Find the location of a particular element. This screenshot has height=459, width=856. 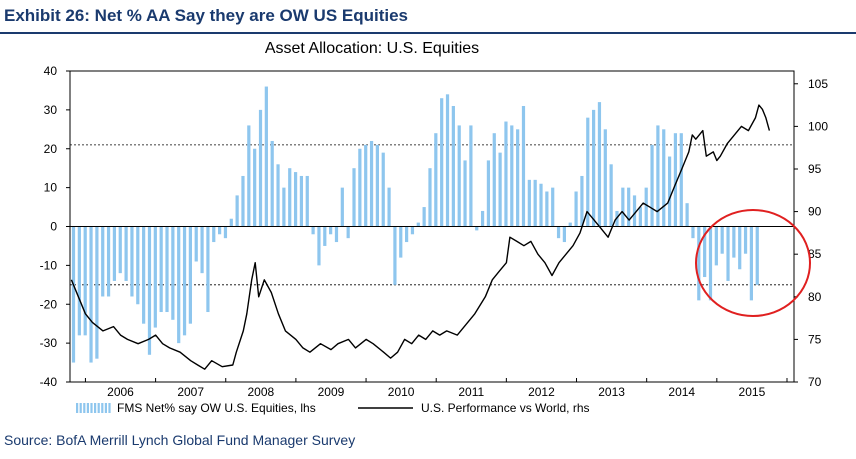

x-tick-label: 2007 is located at coordinates (190, 392).